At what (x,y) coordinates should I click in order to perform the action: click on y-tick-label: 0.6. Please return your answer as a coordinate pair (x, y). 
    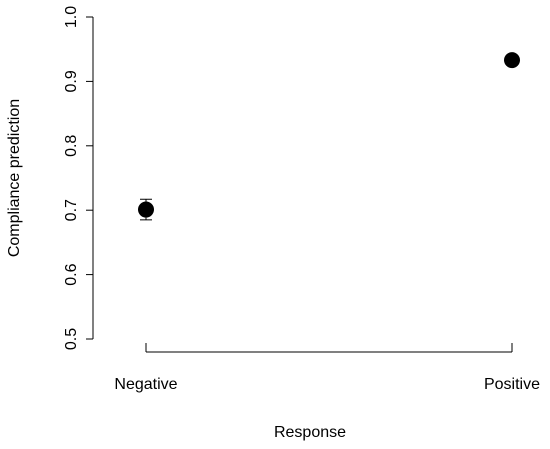
    Looking at the image, I should click on (71, 274).